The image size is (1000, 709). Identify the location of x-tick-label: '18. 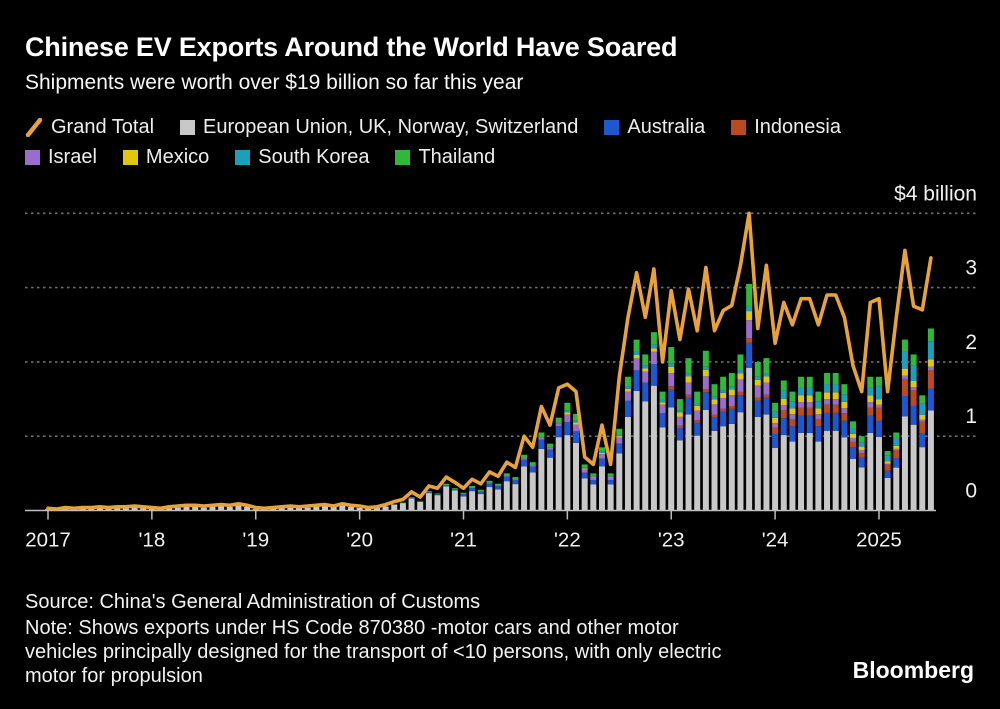
(152, 540).